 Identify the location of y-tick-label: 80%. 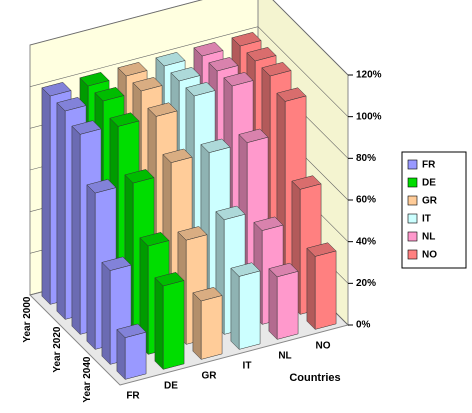
(366, 158).